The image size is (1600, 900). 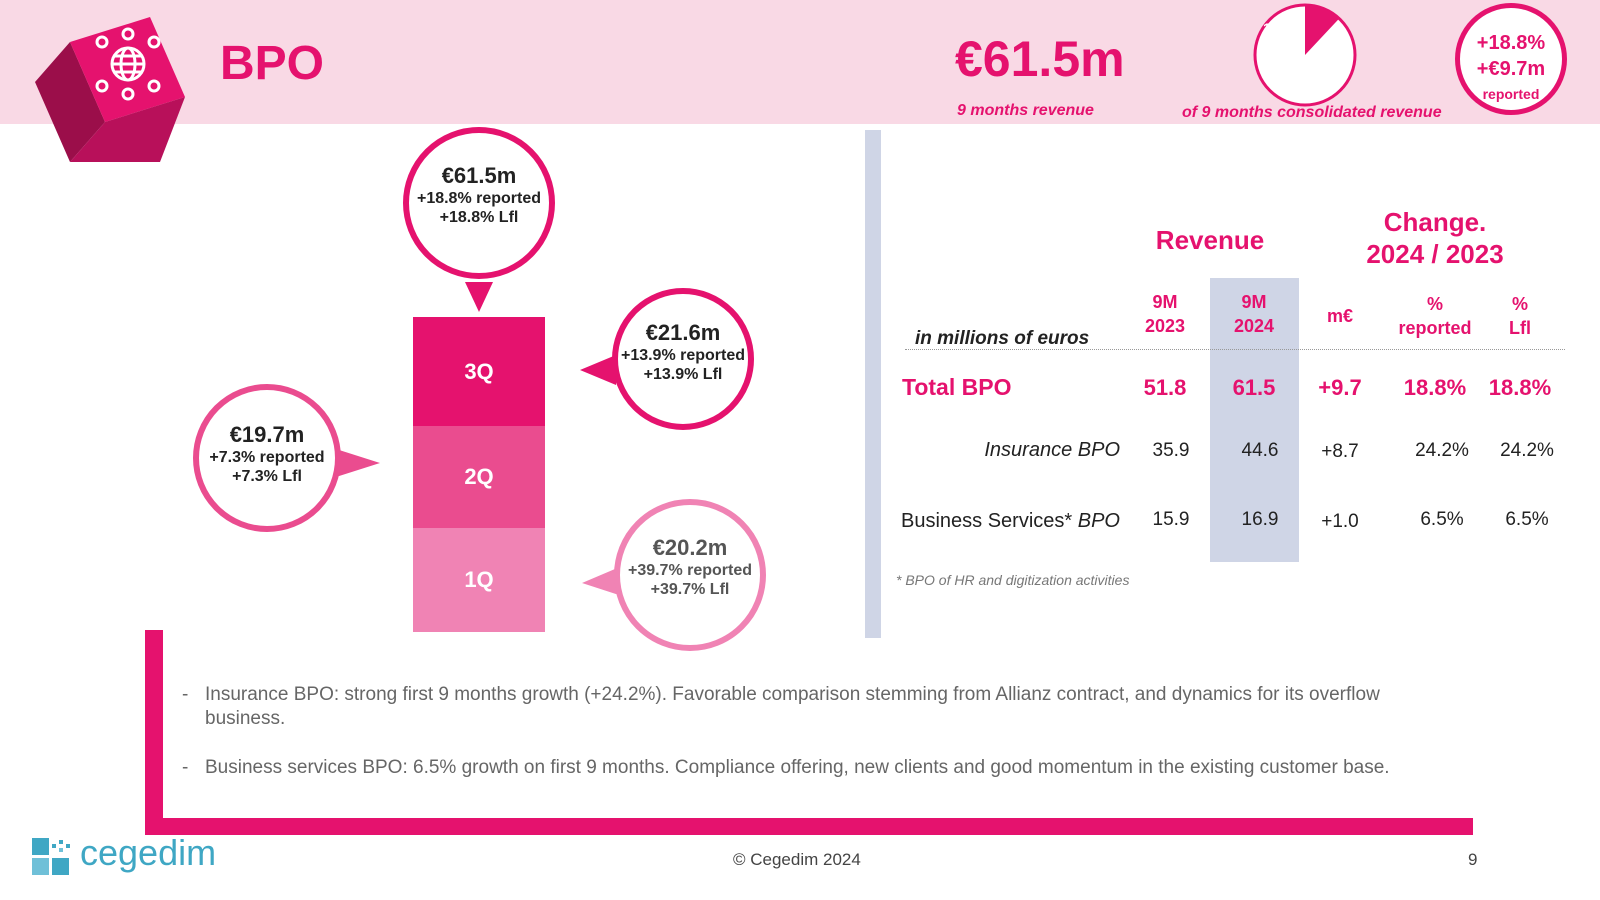 What do you see at coordinates (479, 297) in the screenshot?
I see `total-bubble-pointer` at bounding box center [479, 297].